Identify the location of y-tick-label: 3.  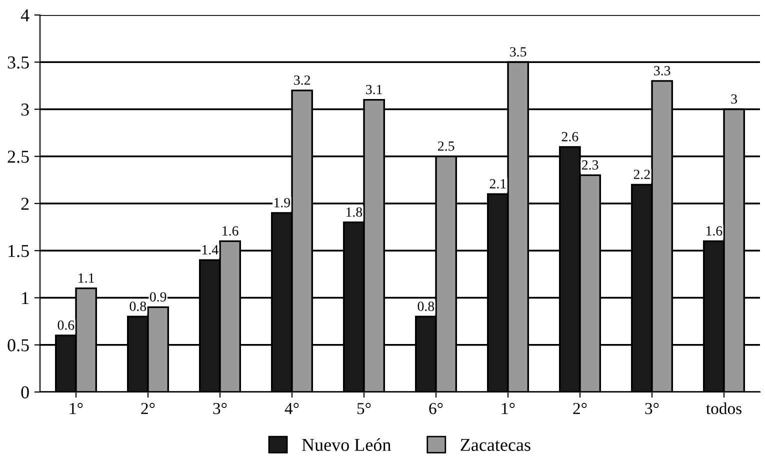
(25, 110).